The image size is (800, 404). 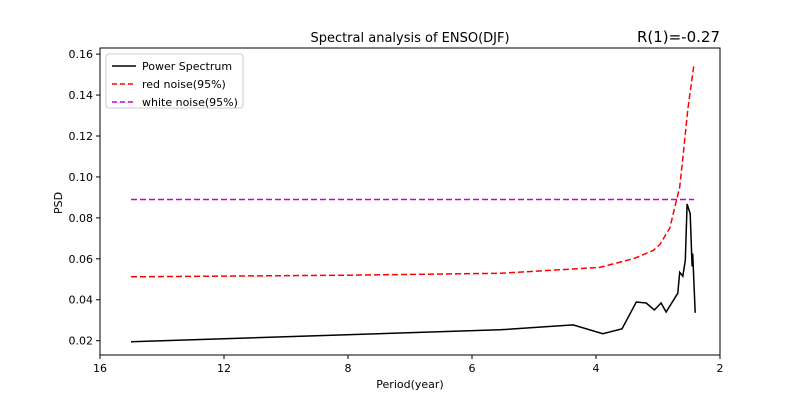 I want to click on y-tick-label: 0.06, so click(x=81, y=259).